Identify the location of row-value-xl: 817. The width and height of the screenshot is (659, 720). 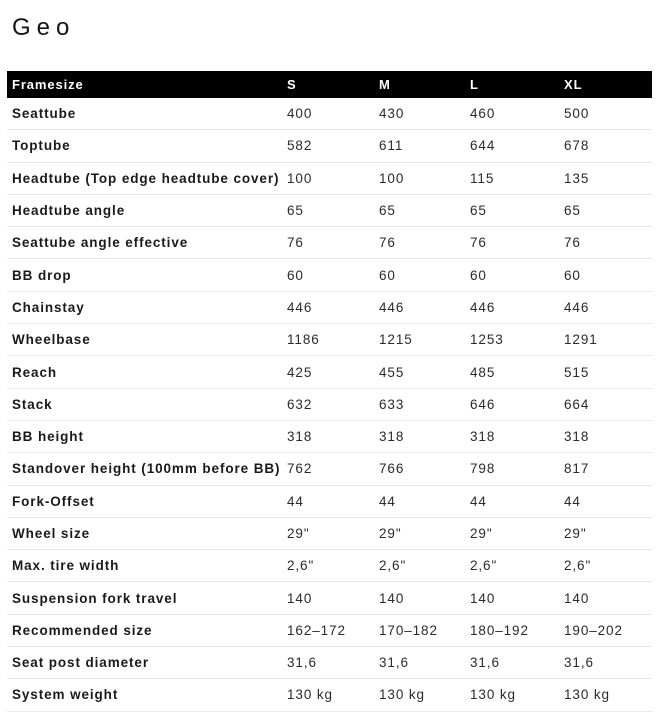
(577, 469).